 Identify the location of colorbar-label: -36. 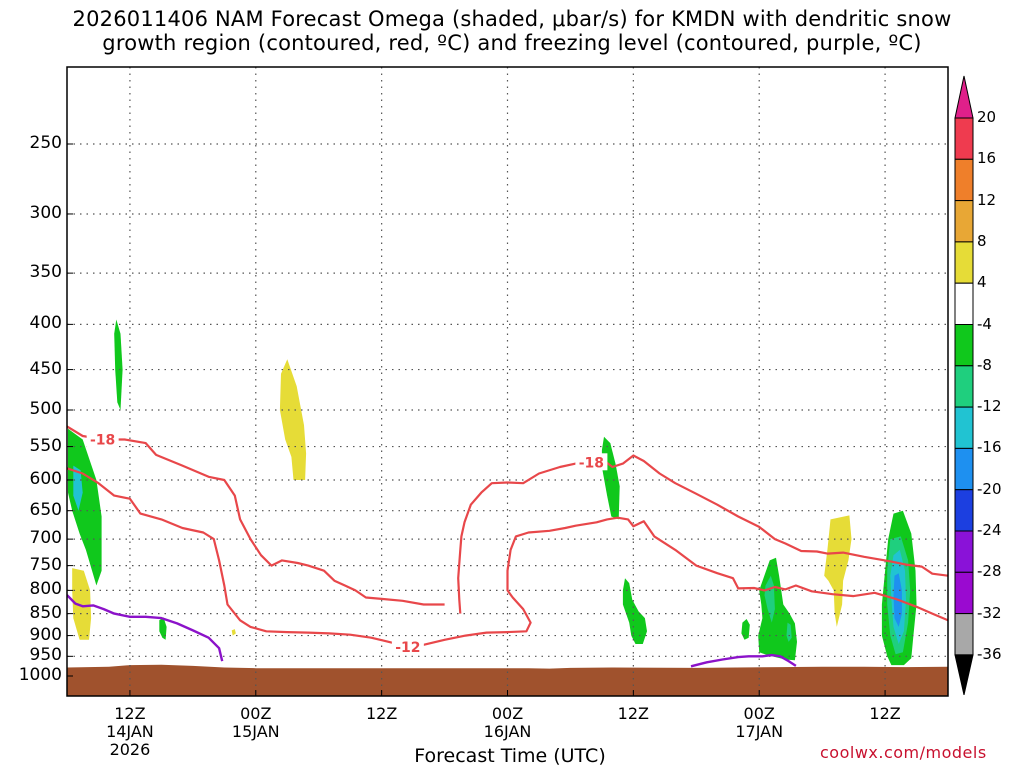
(989, 653).